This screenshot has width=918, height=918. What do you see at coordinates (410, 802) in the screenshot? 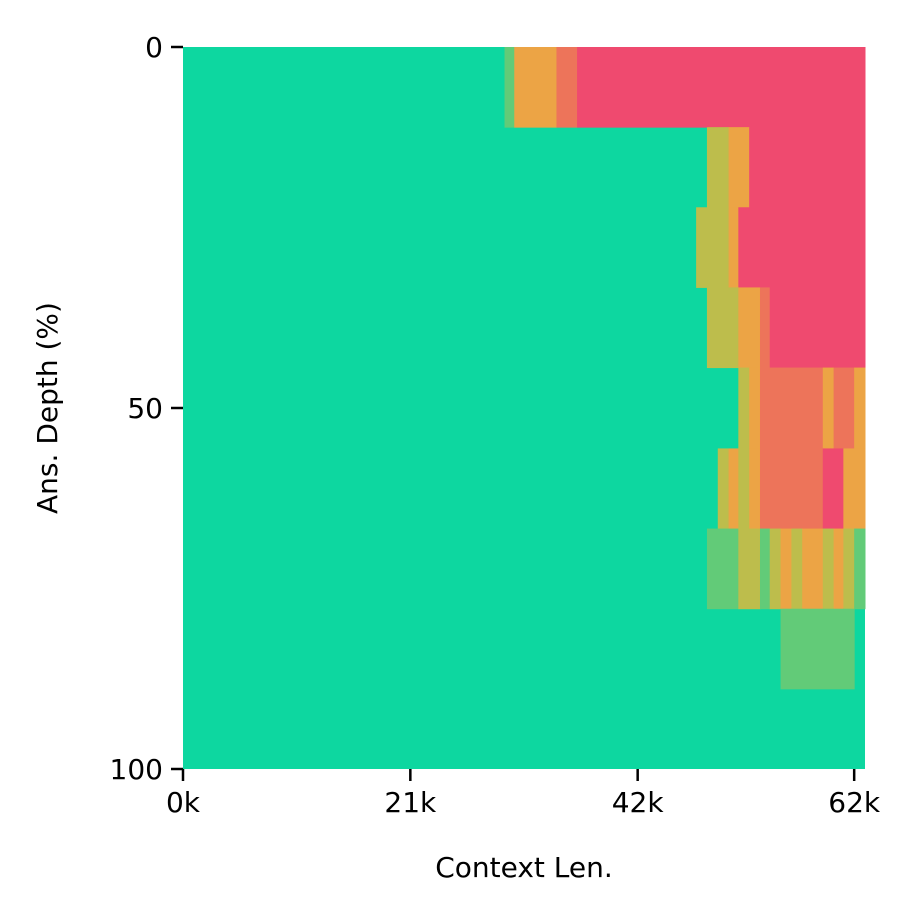
I see `x-tick-label: 21k` at bounding box center [410, 802].